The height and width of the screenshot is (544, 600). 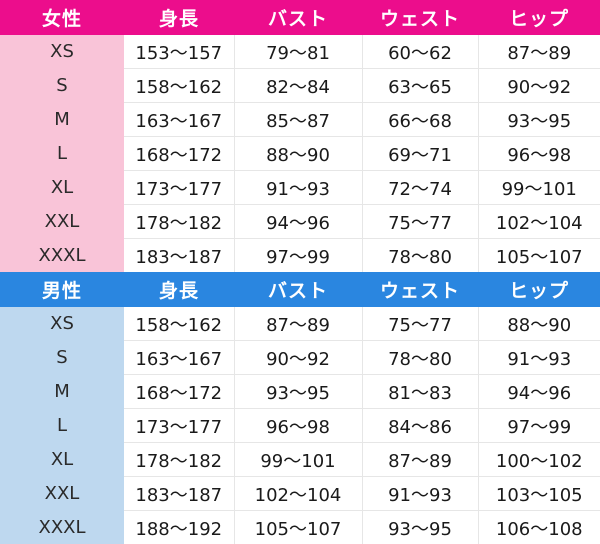 I want to click on hip-value: 94〜96, so click(x=539, y=392).